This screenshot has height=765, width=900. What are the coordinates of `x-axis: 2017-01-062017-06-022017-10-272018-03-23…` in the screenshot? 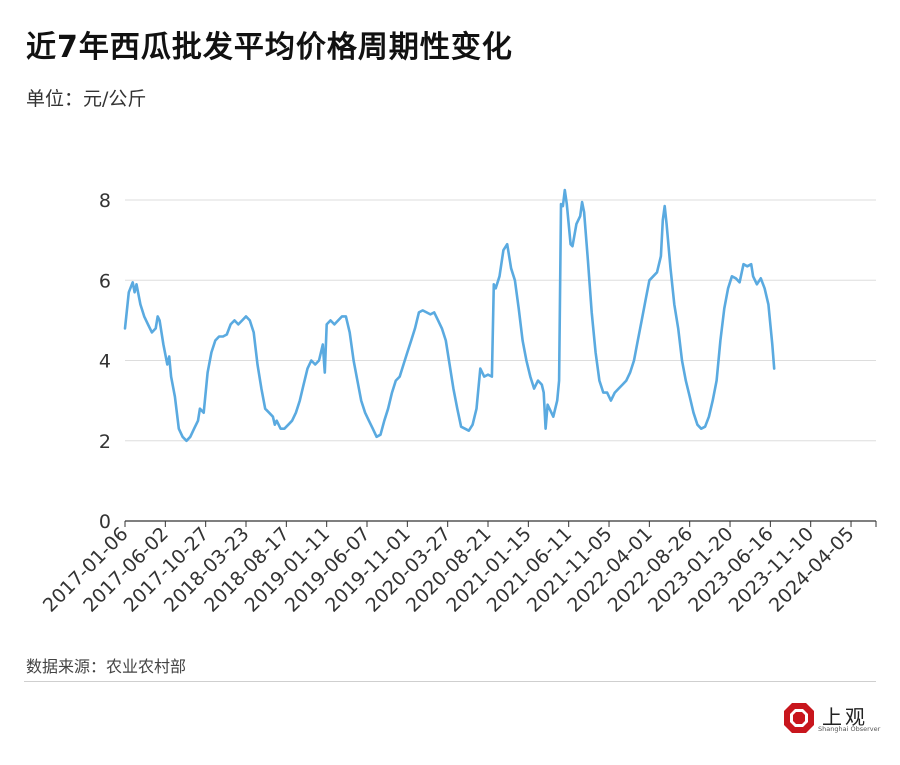 It's located at (458, 568).